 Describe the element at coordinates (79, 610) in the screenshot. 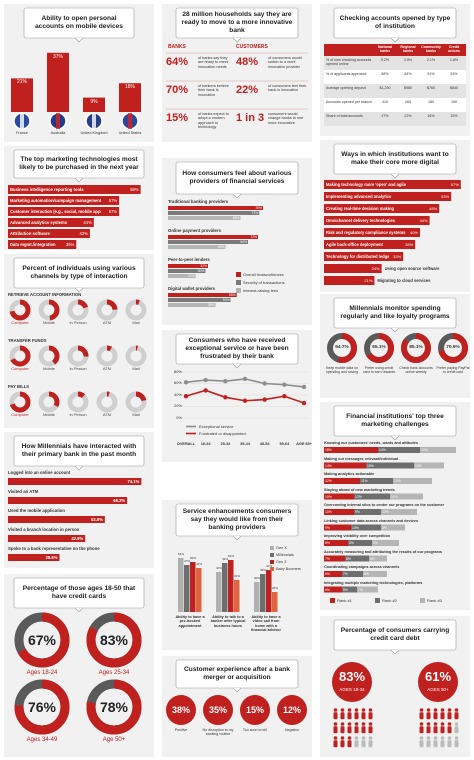

I see `title-notch` at that location.